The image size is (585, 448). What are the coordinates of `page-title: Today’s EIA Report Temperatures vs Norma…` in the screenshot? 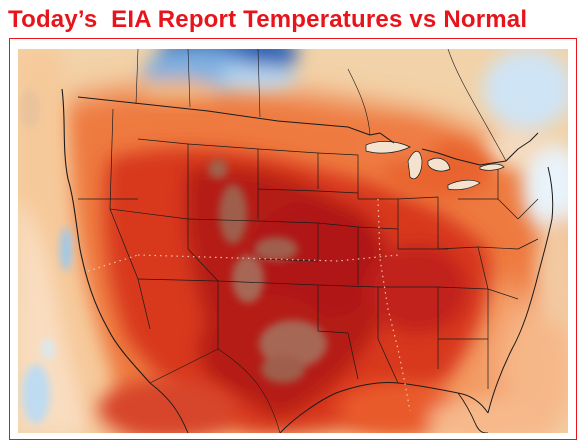 It's located at (268, 19).